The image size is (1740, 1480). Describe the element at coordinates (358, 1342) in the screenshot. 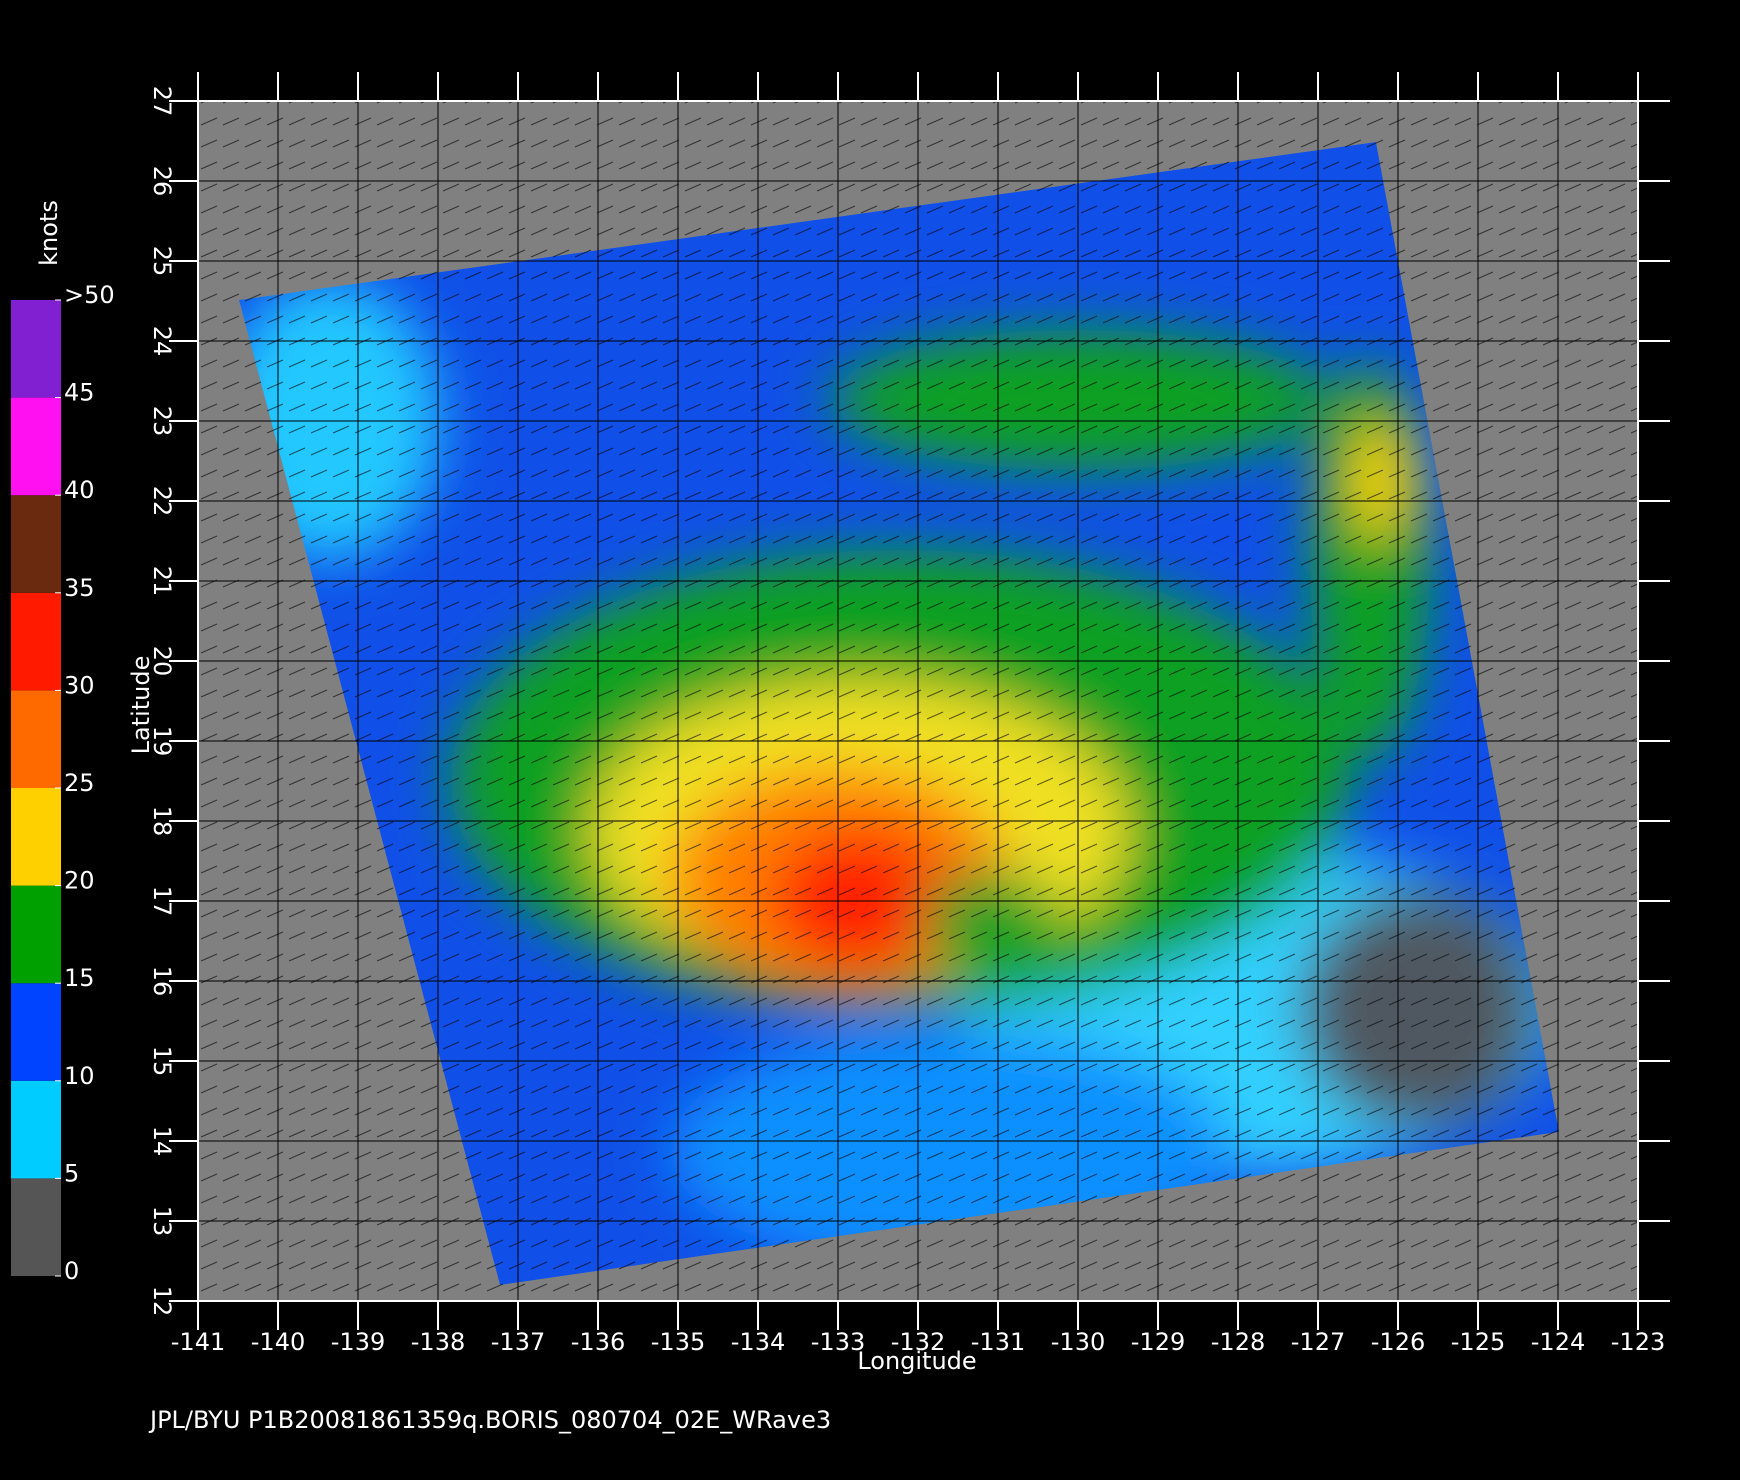

I see `x-tick-label: -139` at that location.